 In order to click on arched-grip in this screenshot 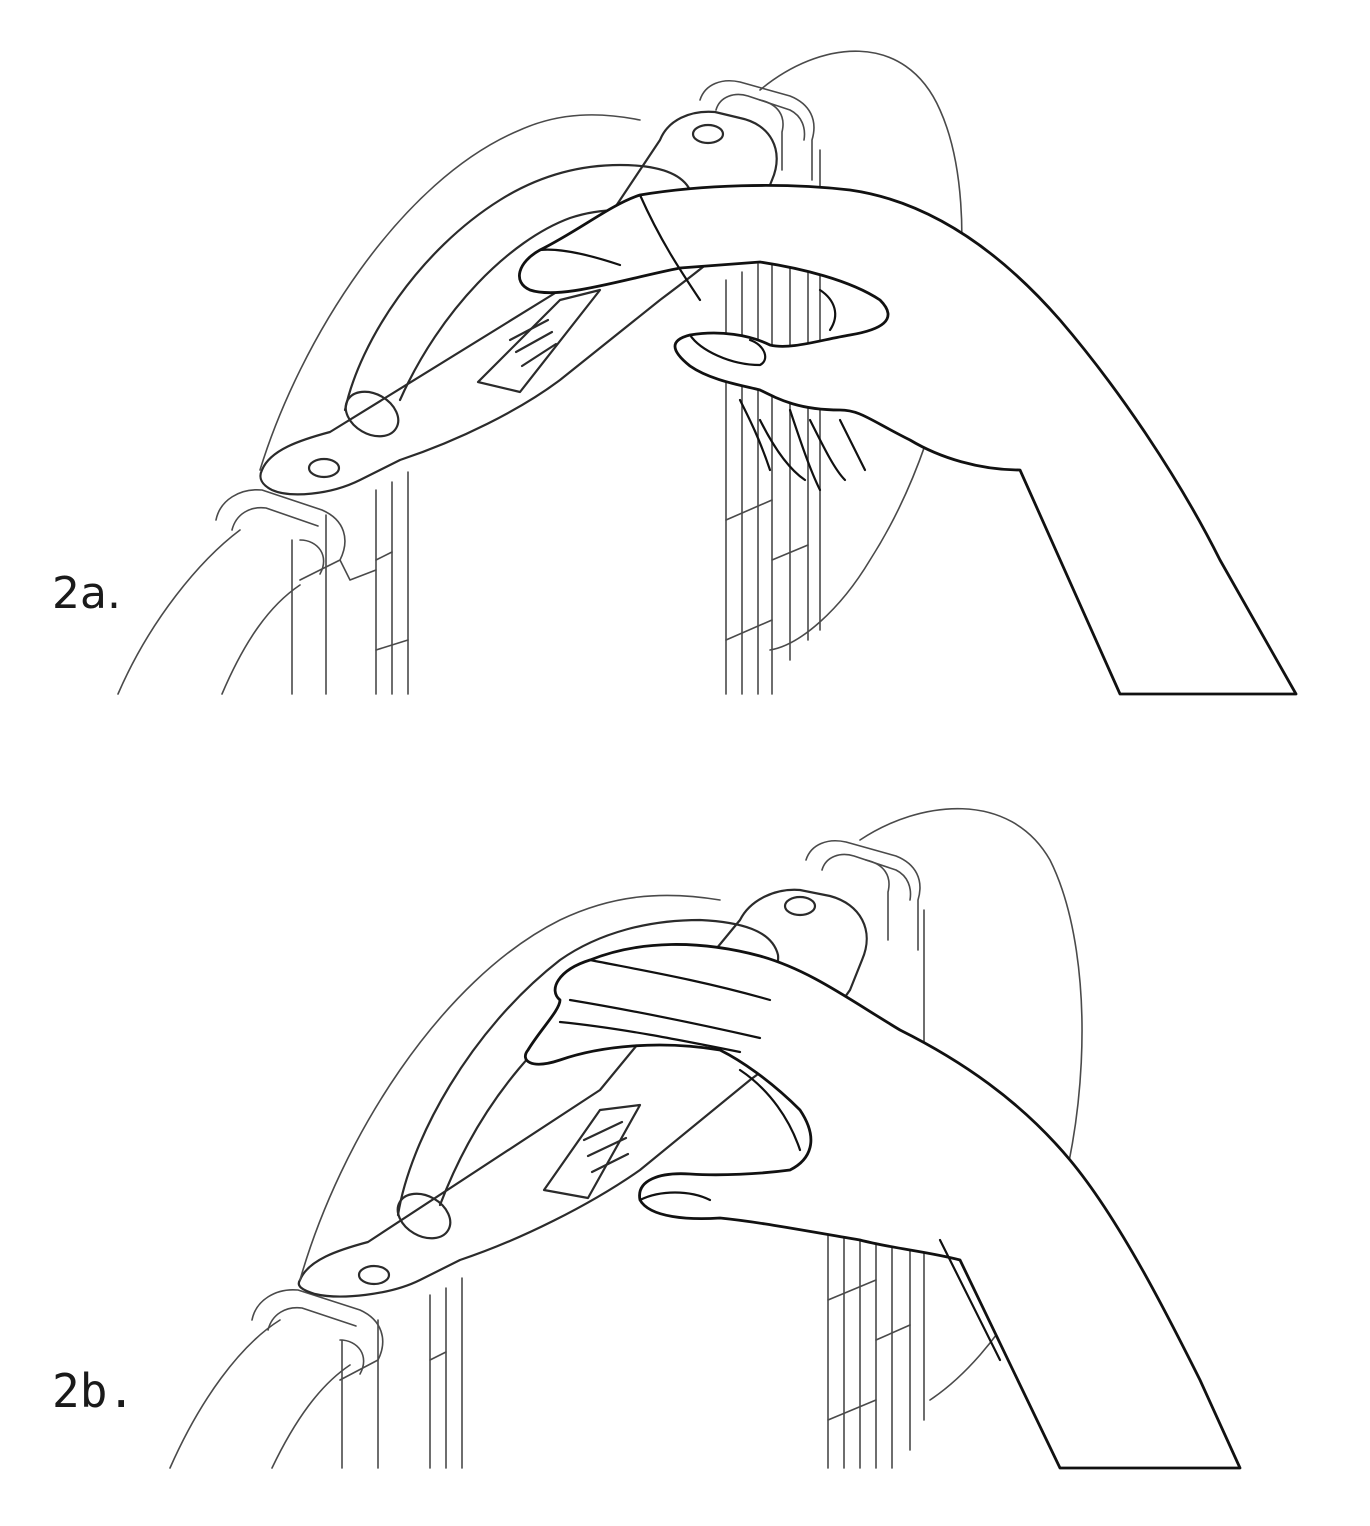, I will do `click(476, 292)`.